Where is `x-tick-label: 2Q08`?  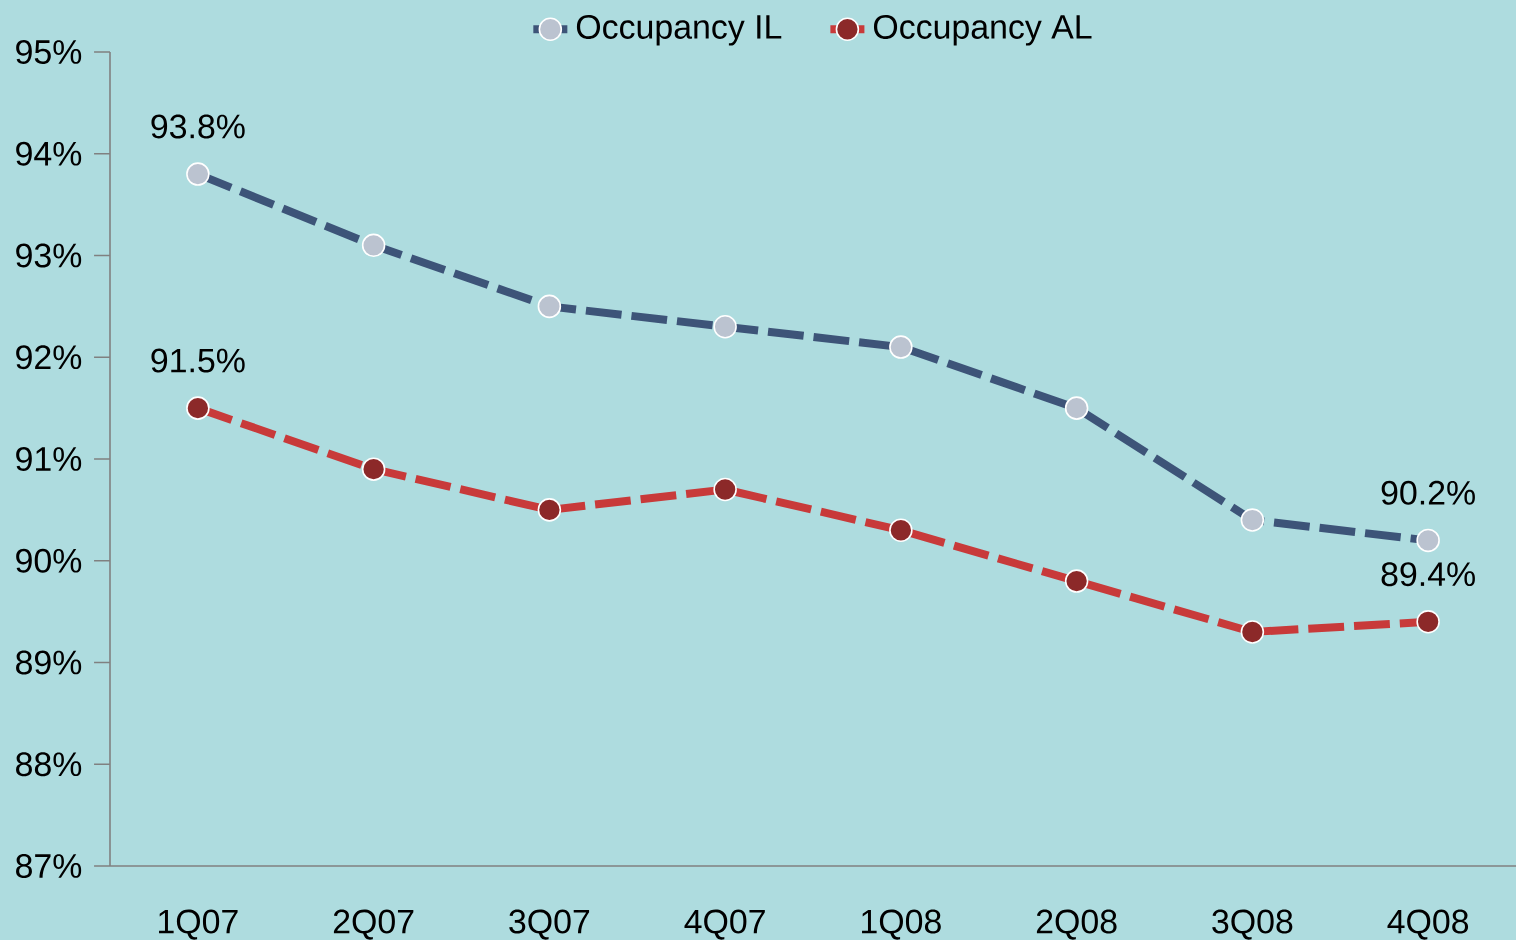 x-tick-label: 2Q08 is located at coordinates (1076, 924).